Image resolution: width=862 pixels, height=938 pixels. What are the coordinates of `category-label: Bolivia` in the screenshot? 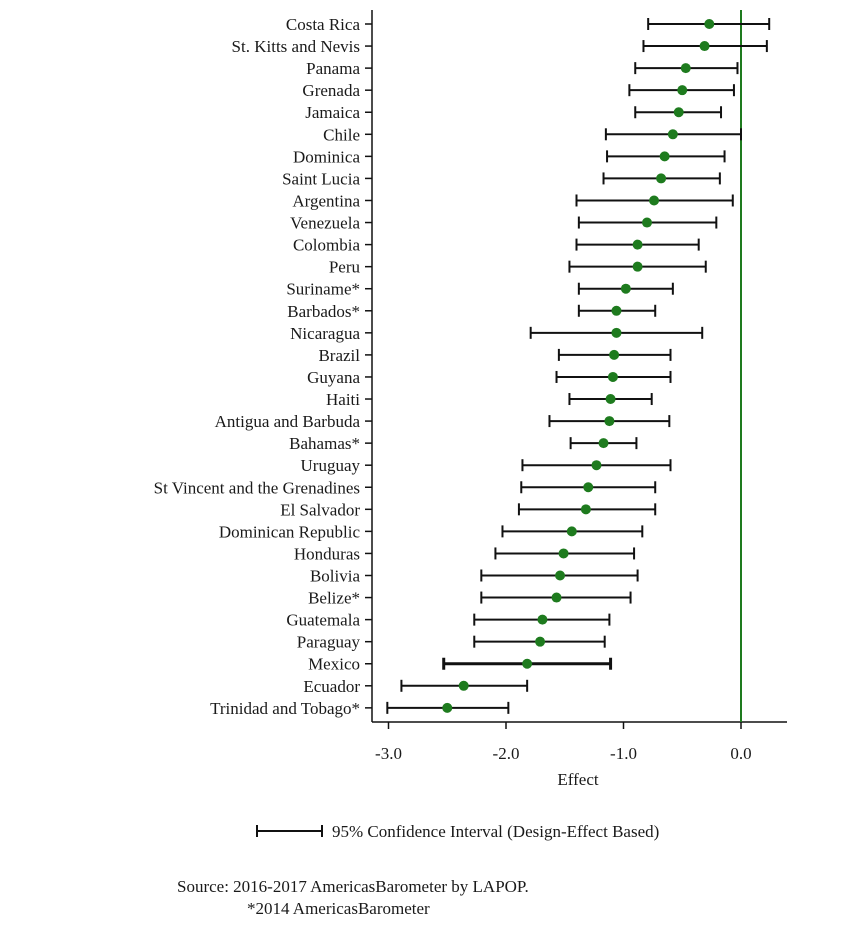 It's located at (335, 576).